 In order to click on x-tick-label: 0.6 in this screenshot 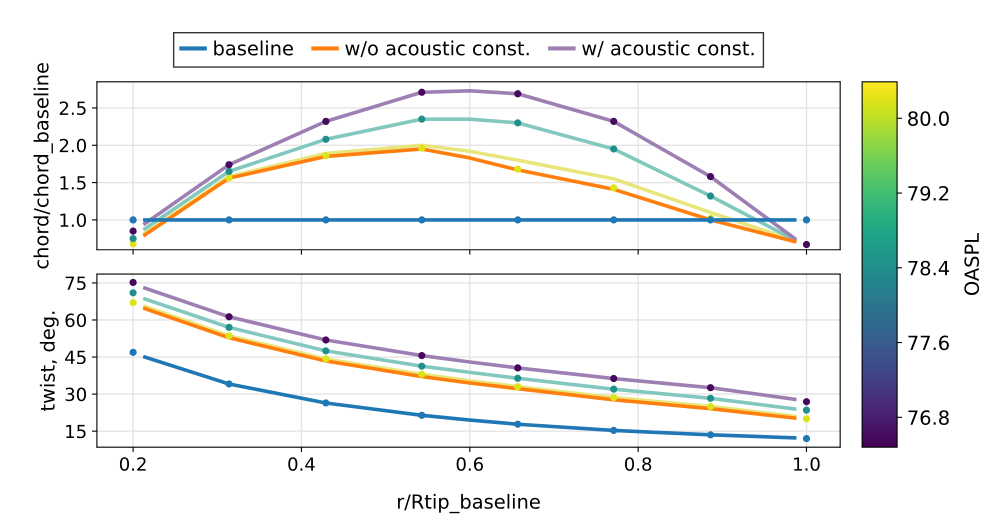, I will do `click(470, 464)`.